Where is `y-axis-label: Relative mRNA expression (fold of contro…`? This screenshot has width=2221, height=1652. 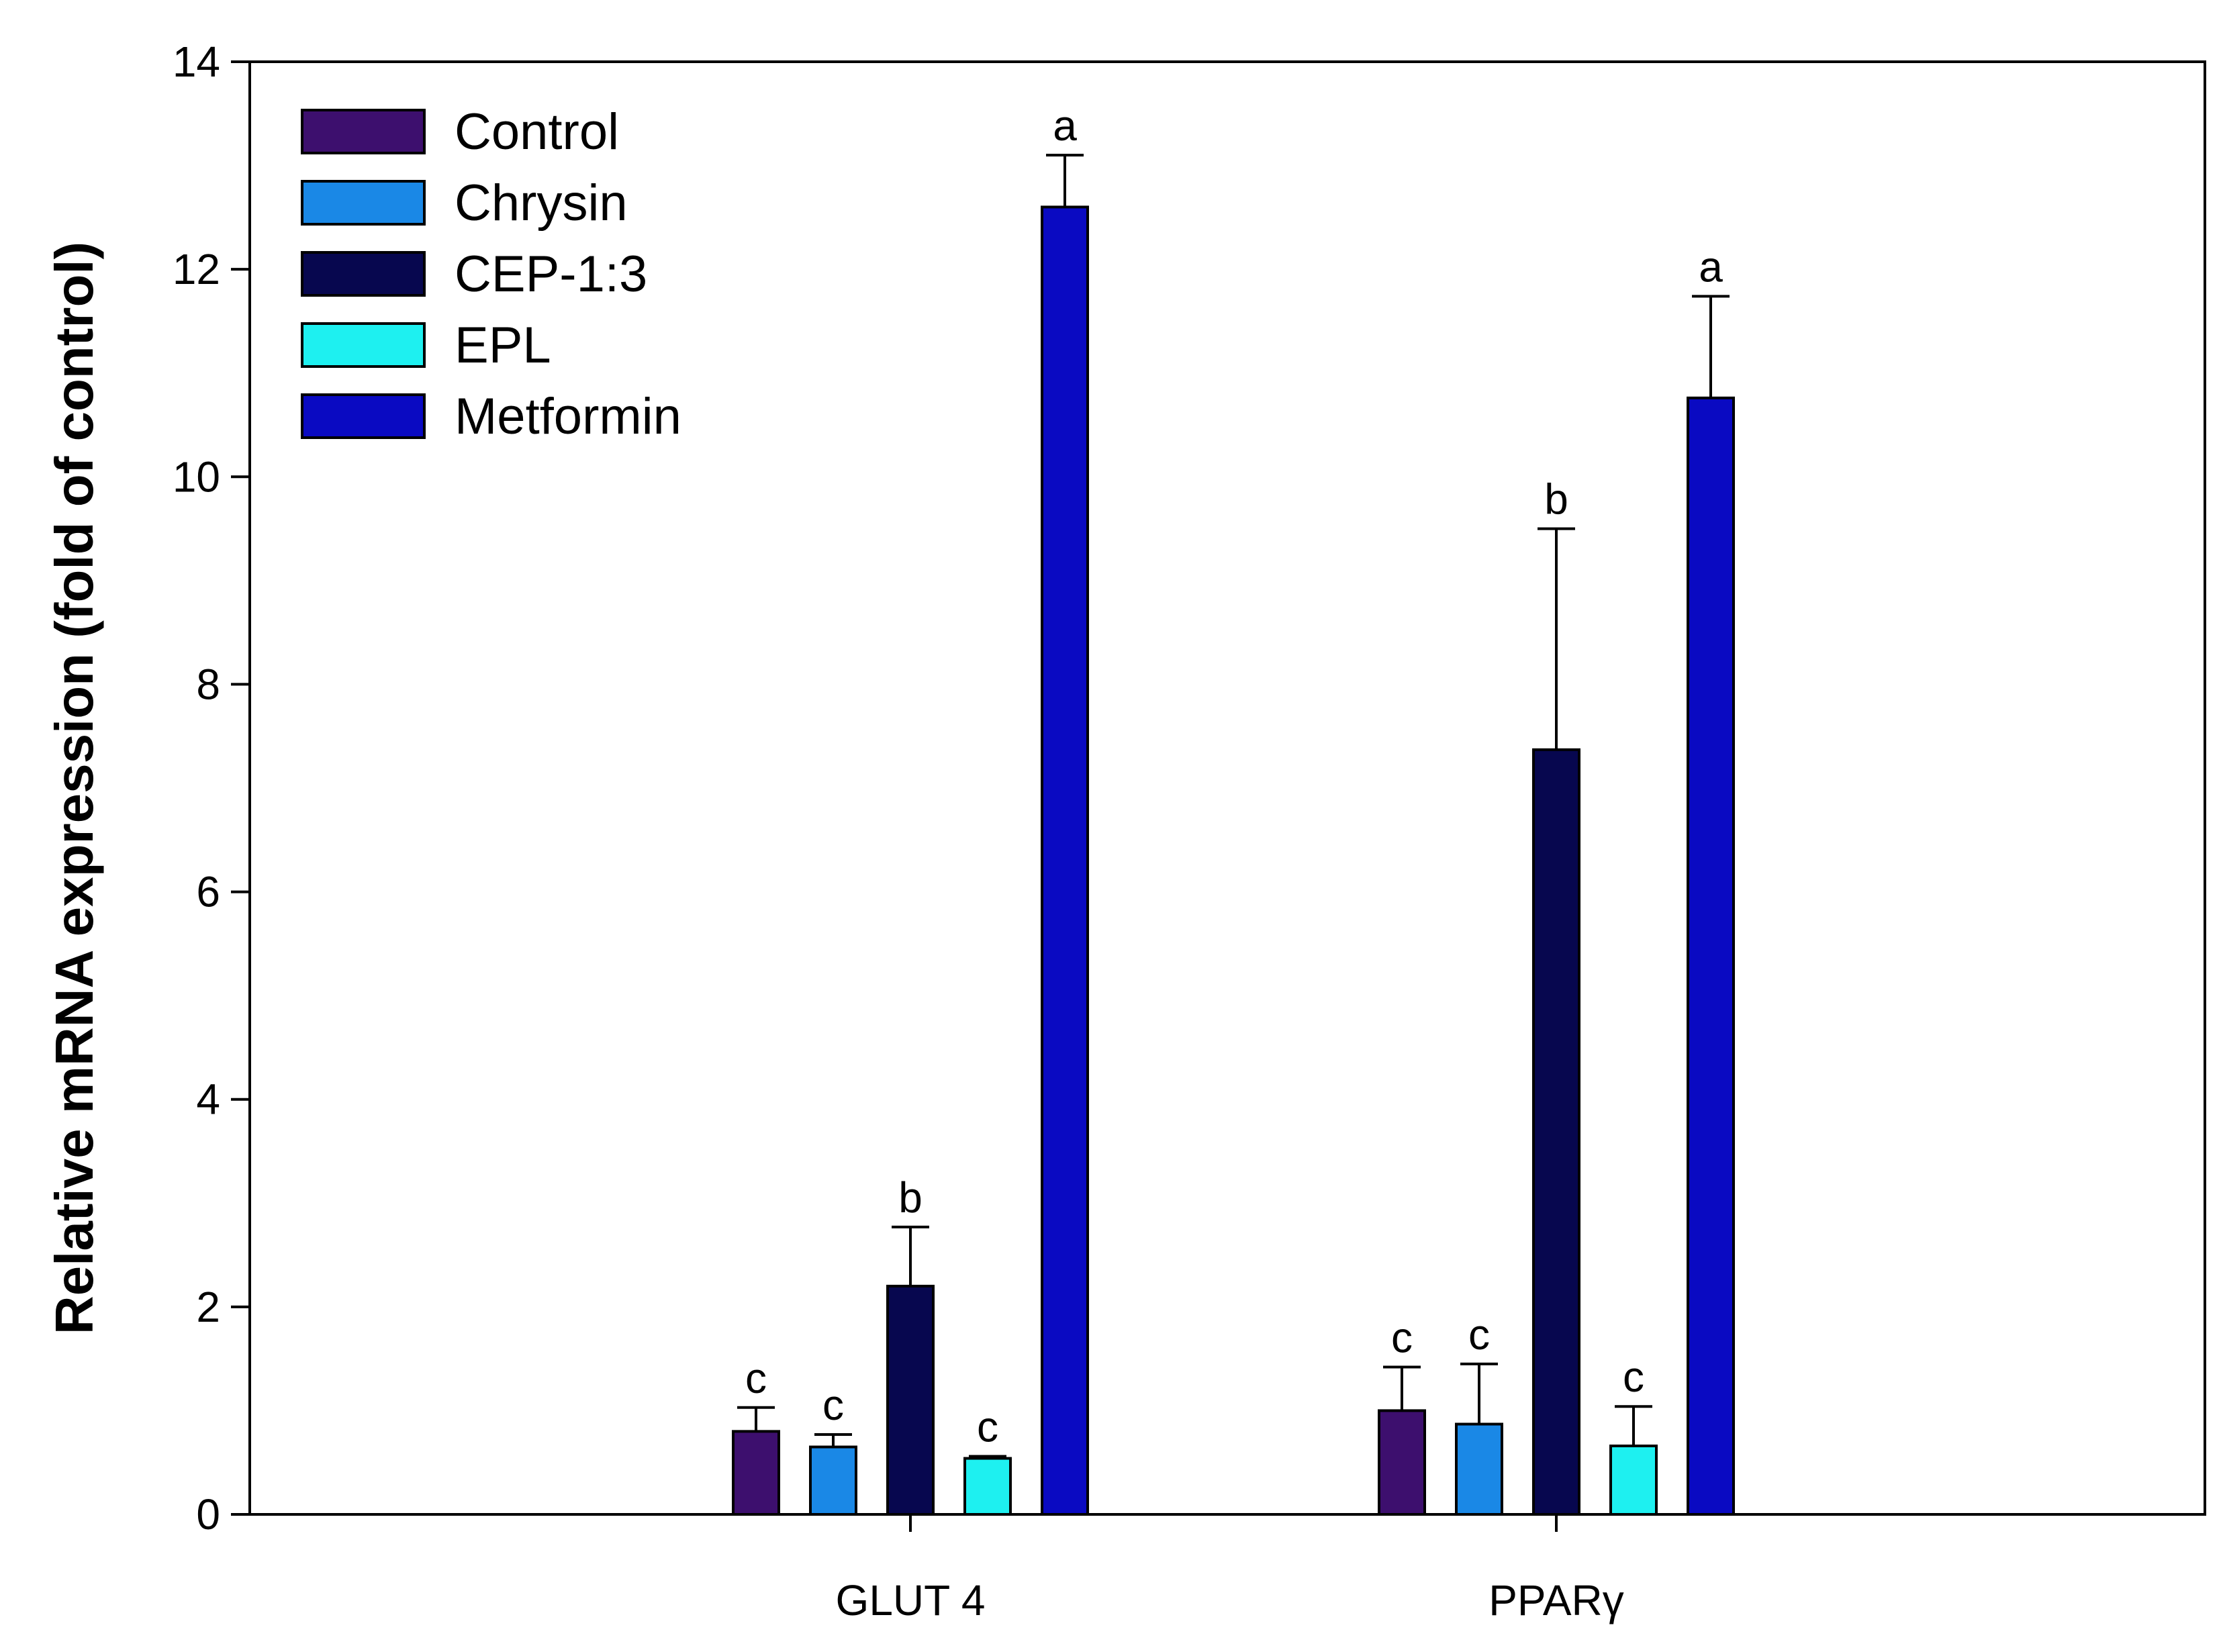 y-axis-label: Relative mRNA expression (fold of contro… is located at coordinates (74, 788).